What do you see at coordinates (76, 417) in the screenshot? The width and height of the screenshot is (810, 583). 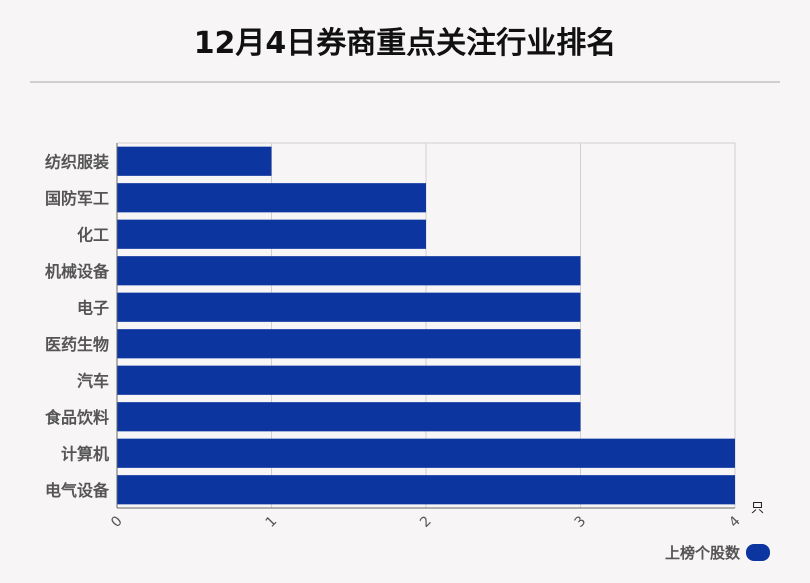 I see `y-tick-label: 食品饮料` at bounding box center [76, 417].